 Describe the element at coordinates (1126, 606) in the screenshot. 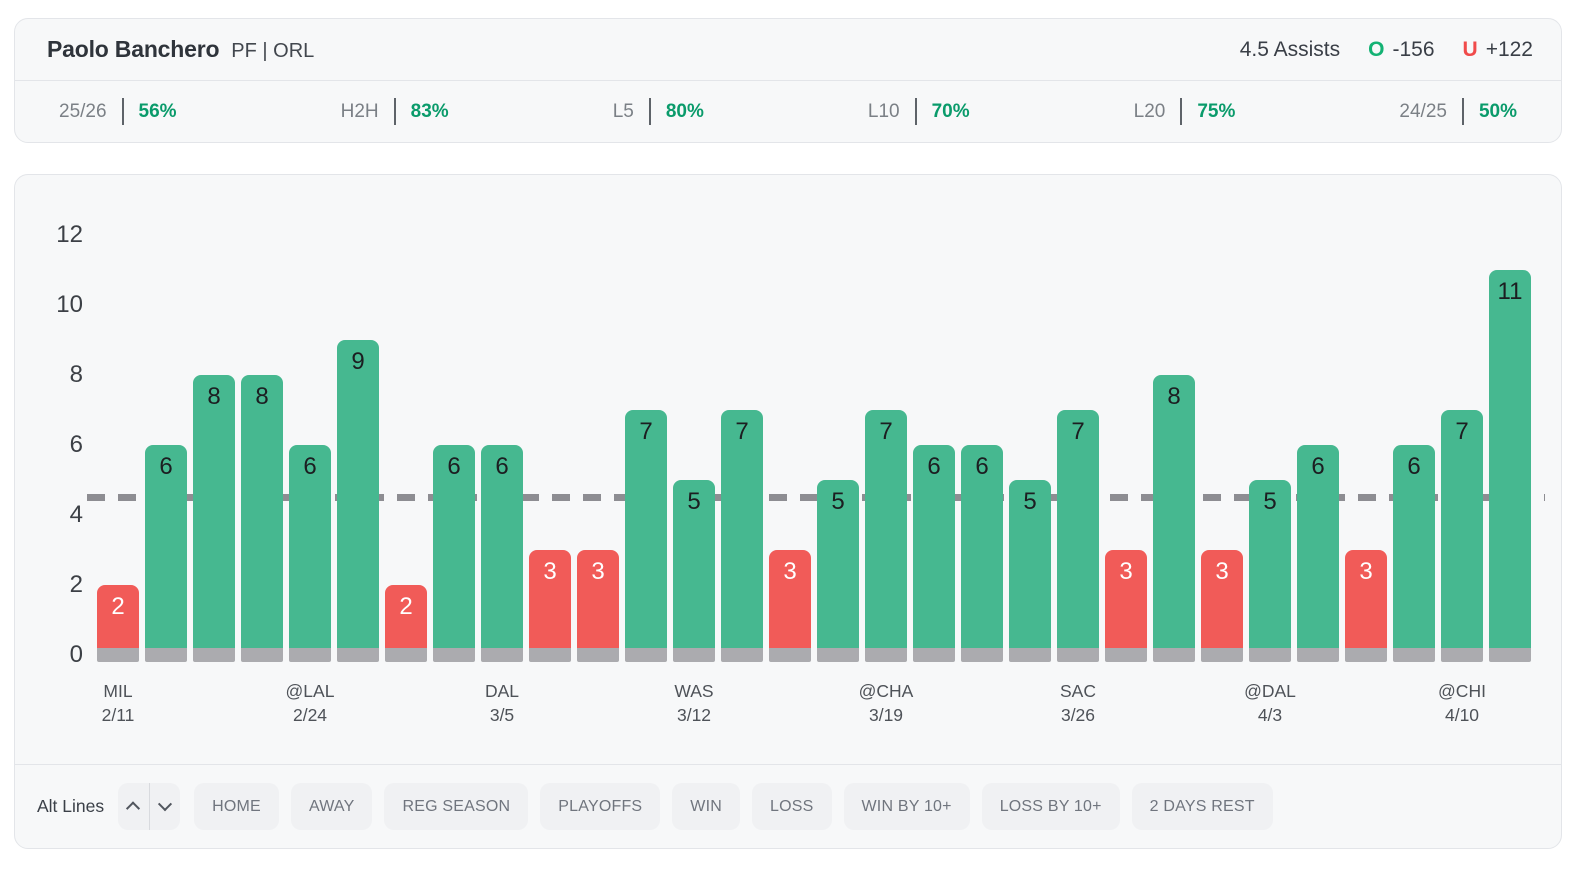

I see `game-bar-21: 3` at that location.